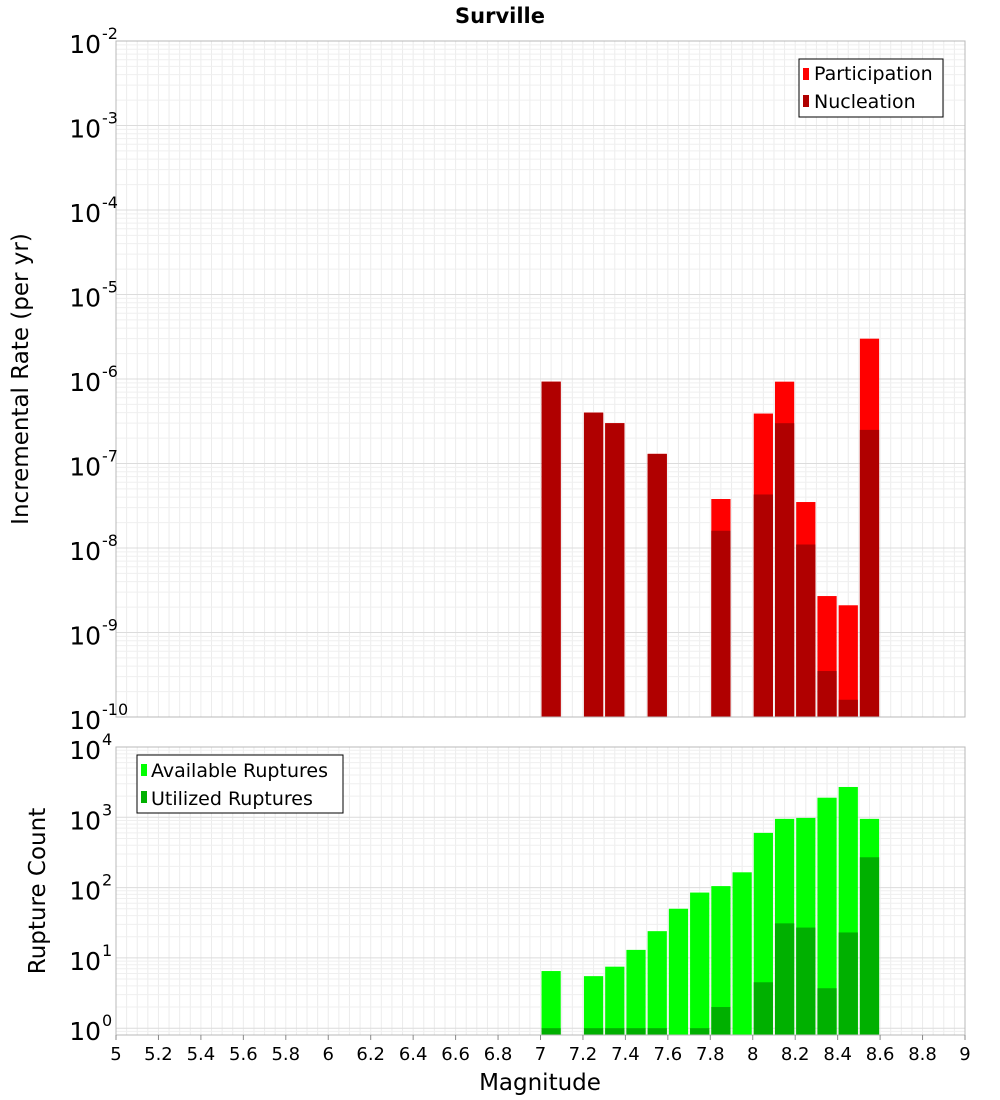 The image size is (1000, 1100). I want to click on x-tick-label: 8.8, so click(922, 1054).